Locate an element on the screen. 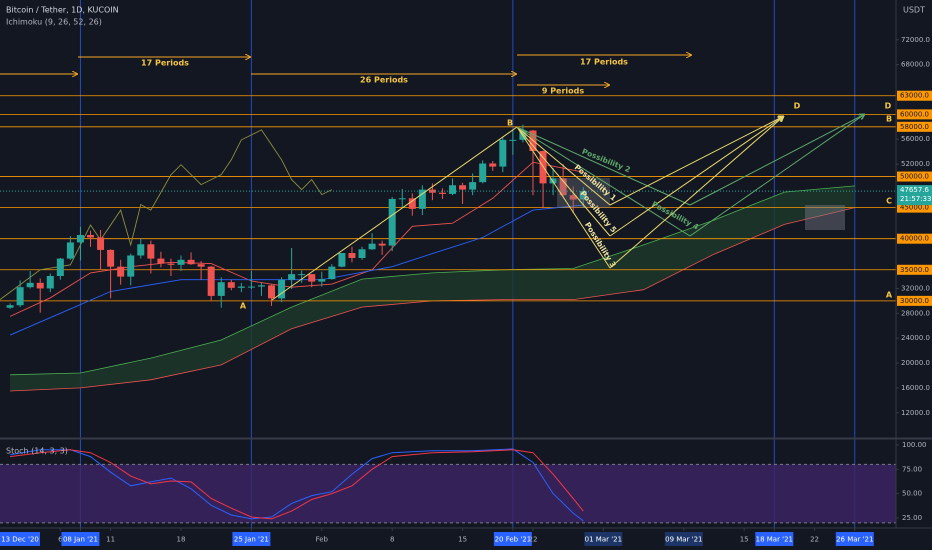 The height and width of the screenshot is (550, 932). x-tick-label: 20 Feb '21 is located at coordinates (513, 540).